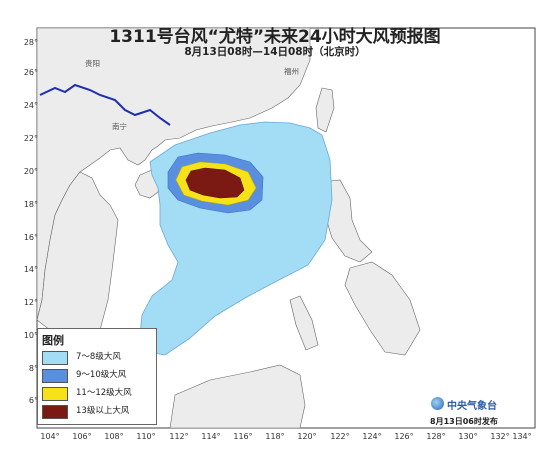 This screenshot has width=550, height=450. I want to click on legend-label: 11～12级大风, so click(104, 393).